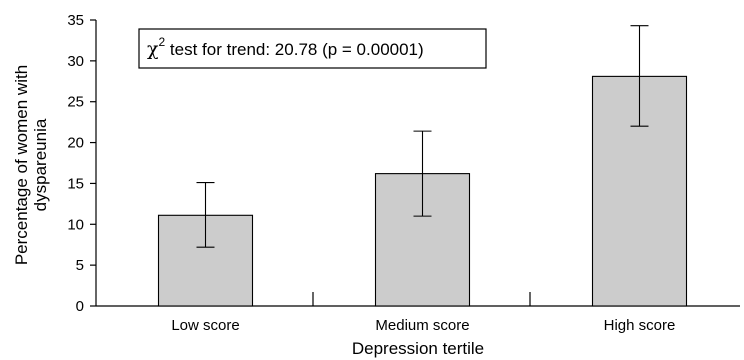 This screenshot has width=744, height=360. Describe the element at coordinates (205, 325) in the screenshot. I see `x-tick-label: Low score` at that location.